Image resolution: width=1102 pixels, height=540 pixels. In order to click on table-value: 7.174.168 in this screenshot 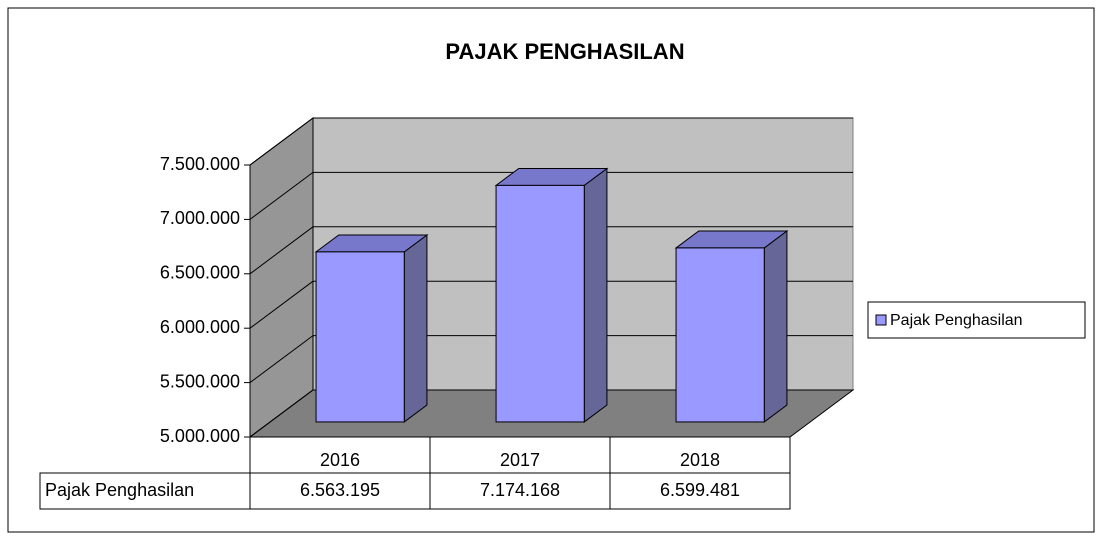, I will do `click(520, 490)`.